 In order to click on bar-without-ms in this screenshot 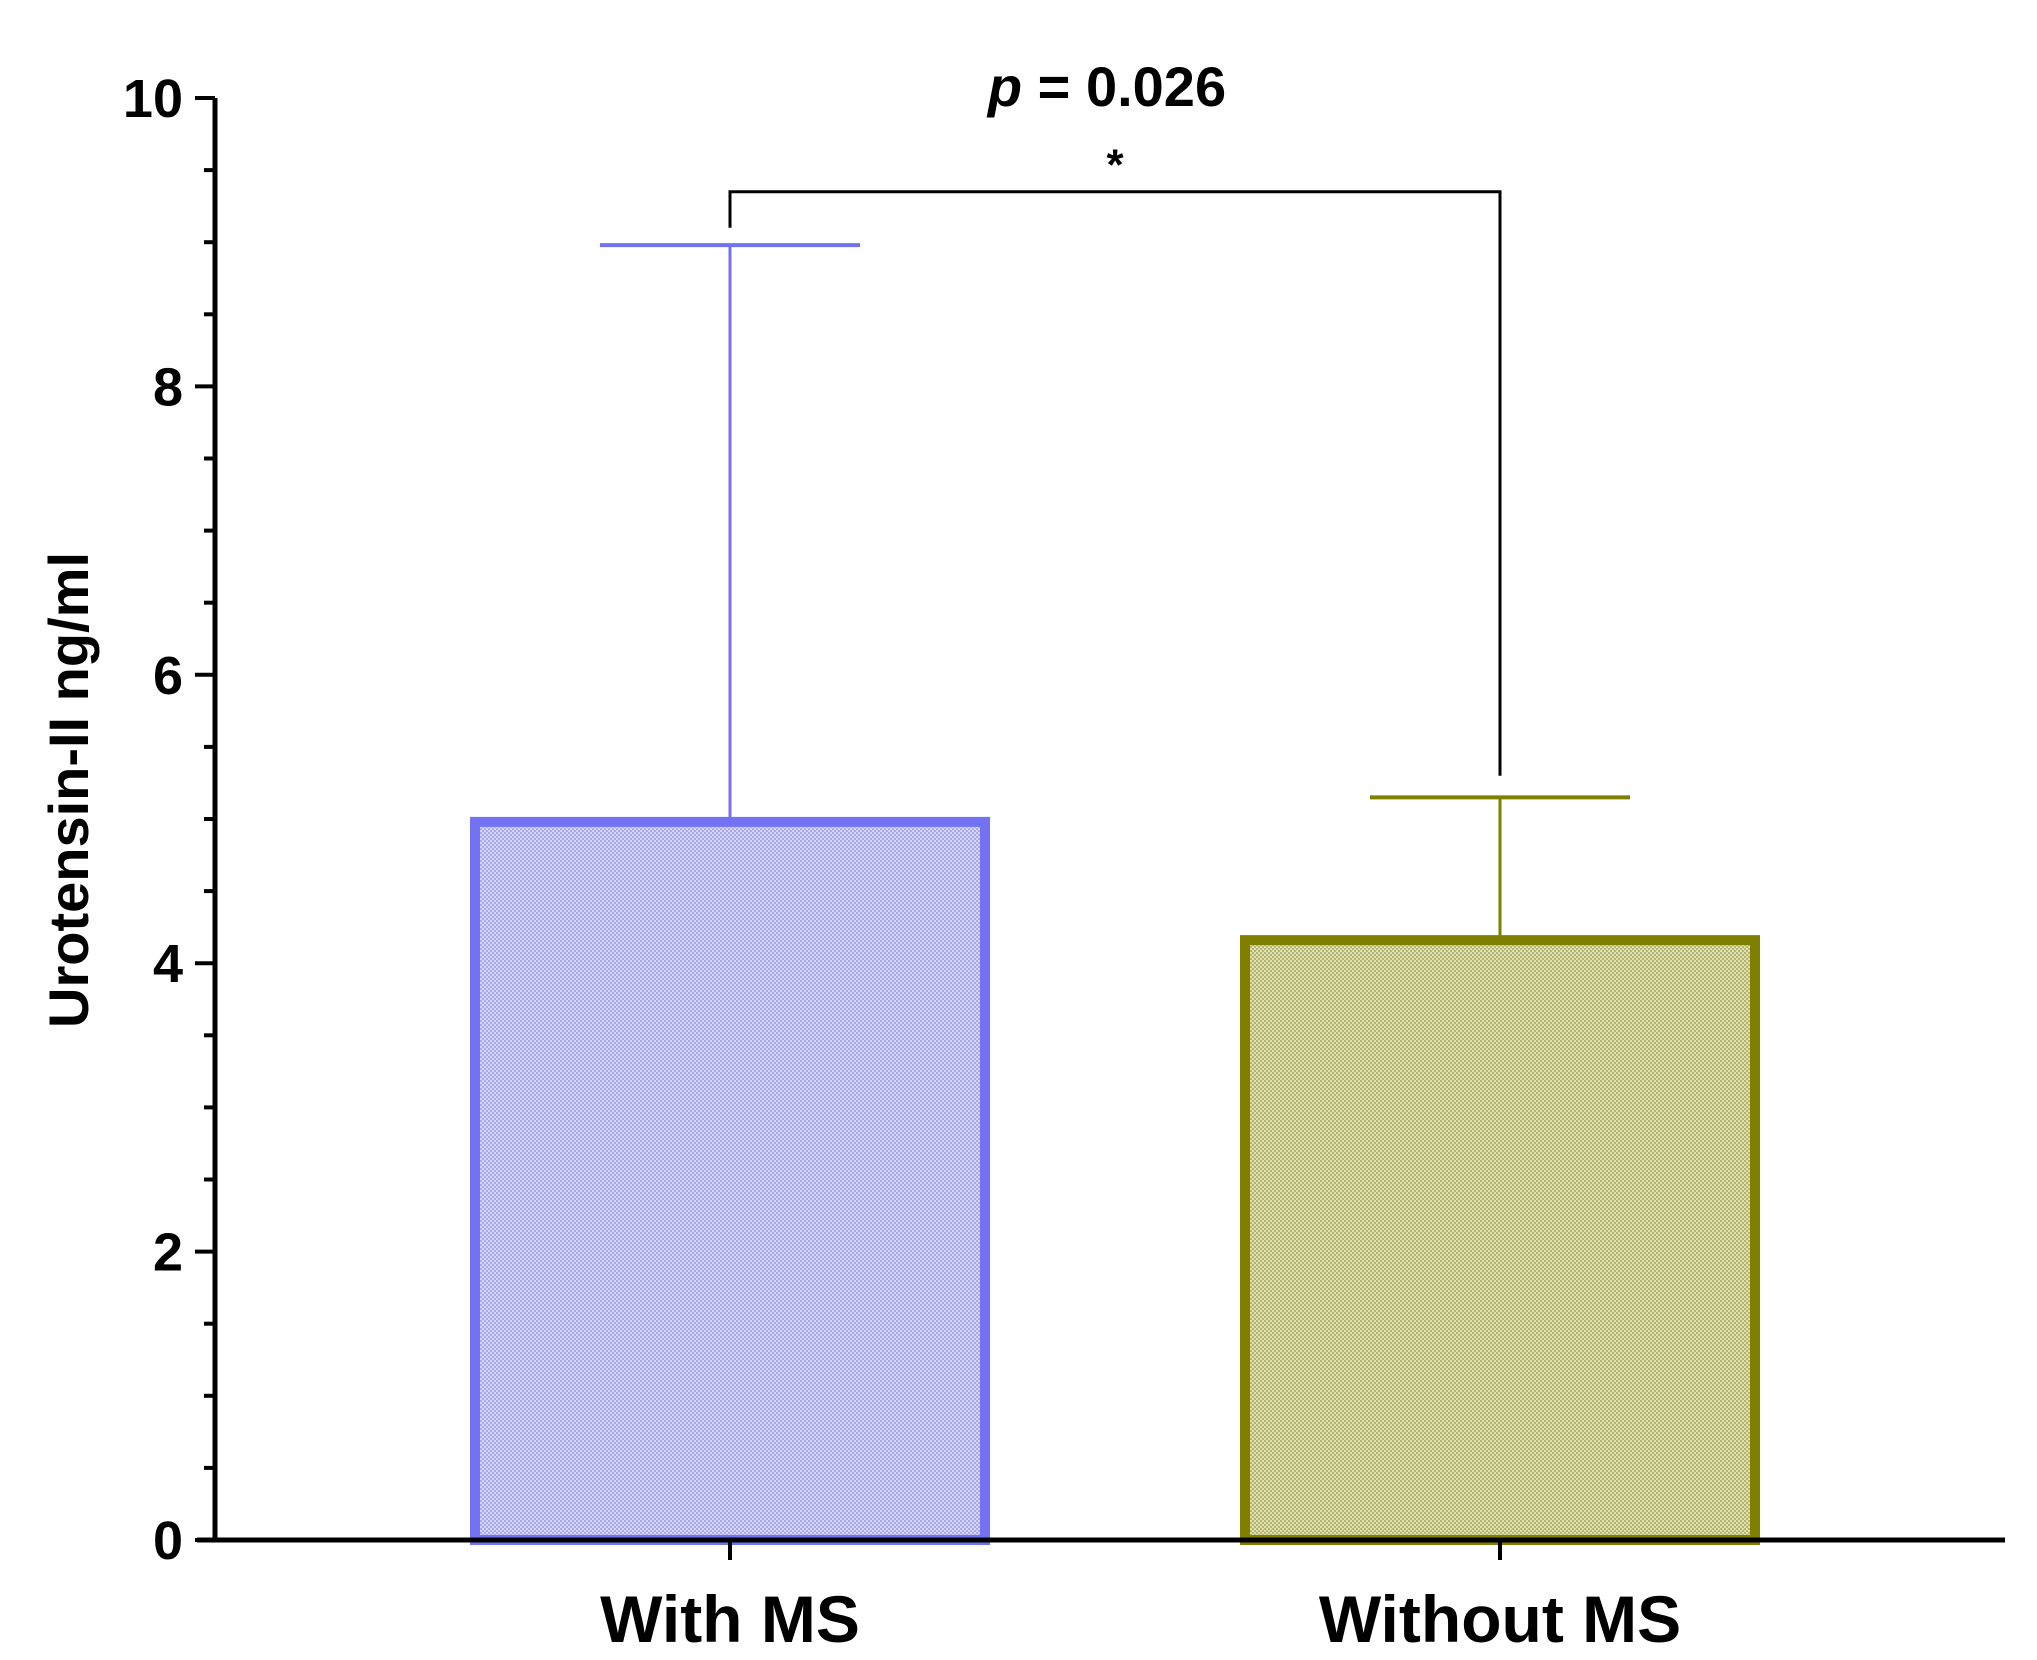, I will do `click(1500, 1240)`.